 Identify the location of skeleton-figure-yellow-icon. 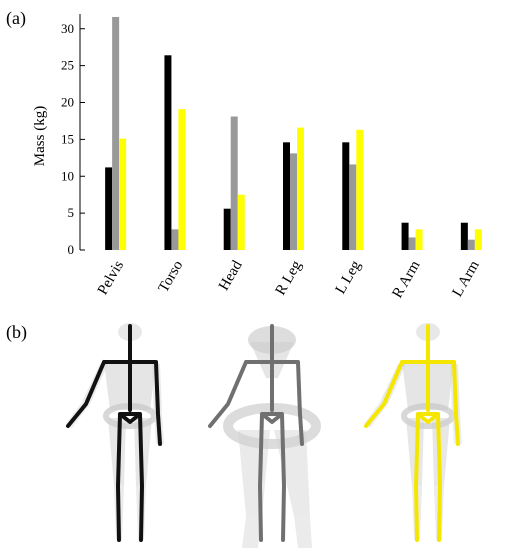
(413, 431).